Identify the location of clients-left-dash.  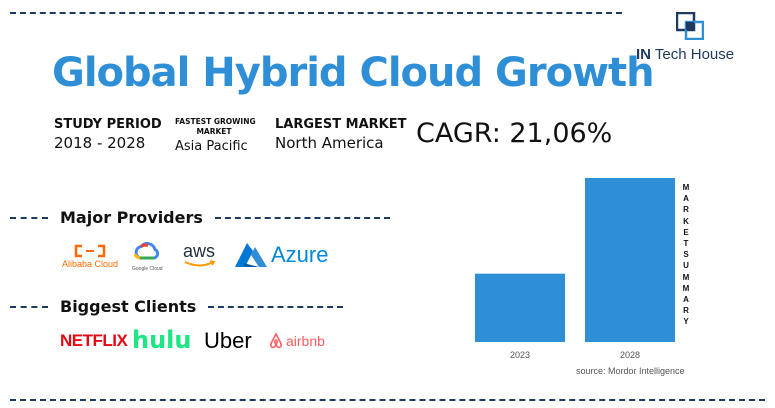
(29, 306).